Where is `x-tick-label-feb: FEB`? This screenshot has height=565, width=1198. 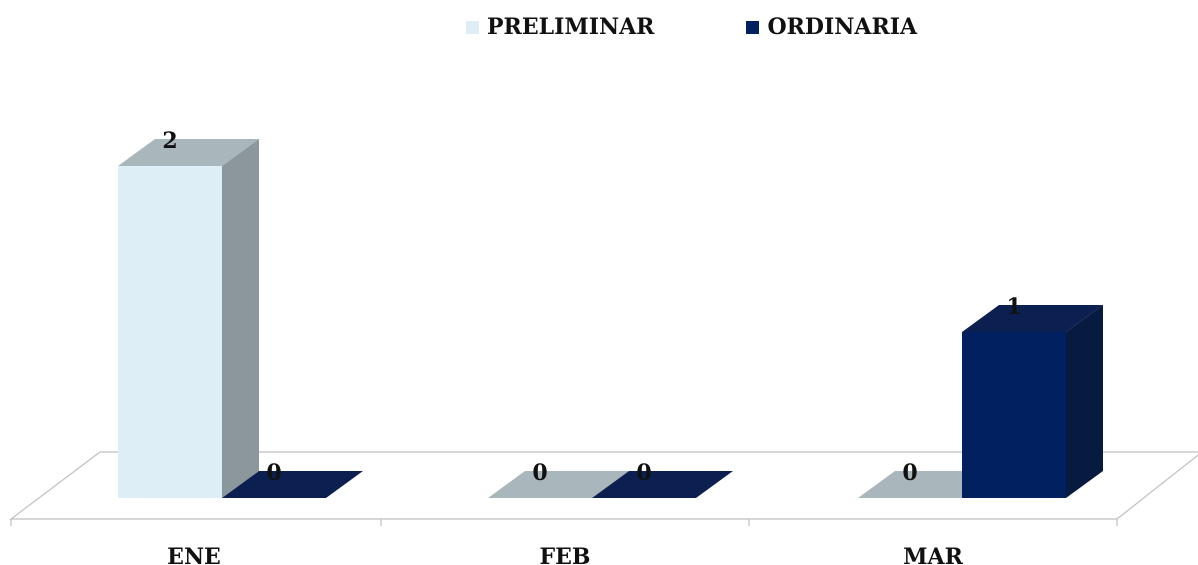
x-tick-label-feb: FEB is located at coordinates (565, 554).